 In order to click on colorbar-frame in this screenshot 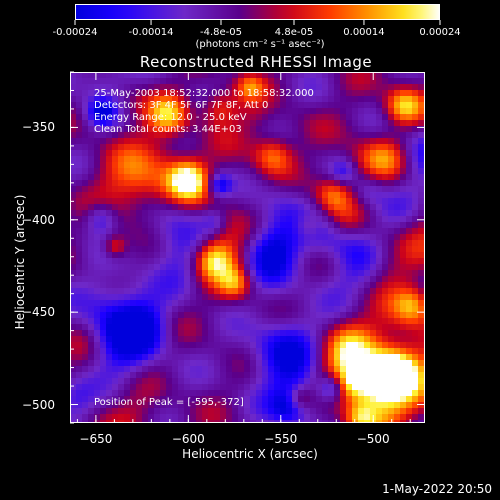, I will do `click(257, 12)`.